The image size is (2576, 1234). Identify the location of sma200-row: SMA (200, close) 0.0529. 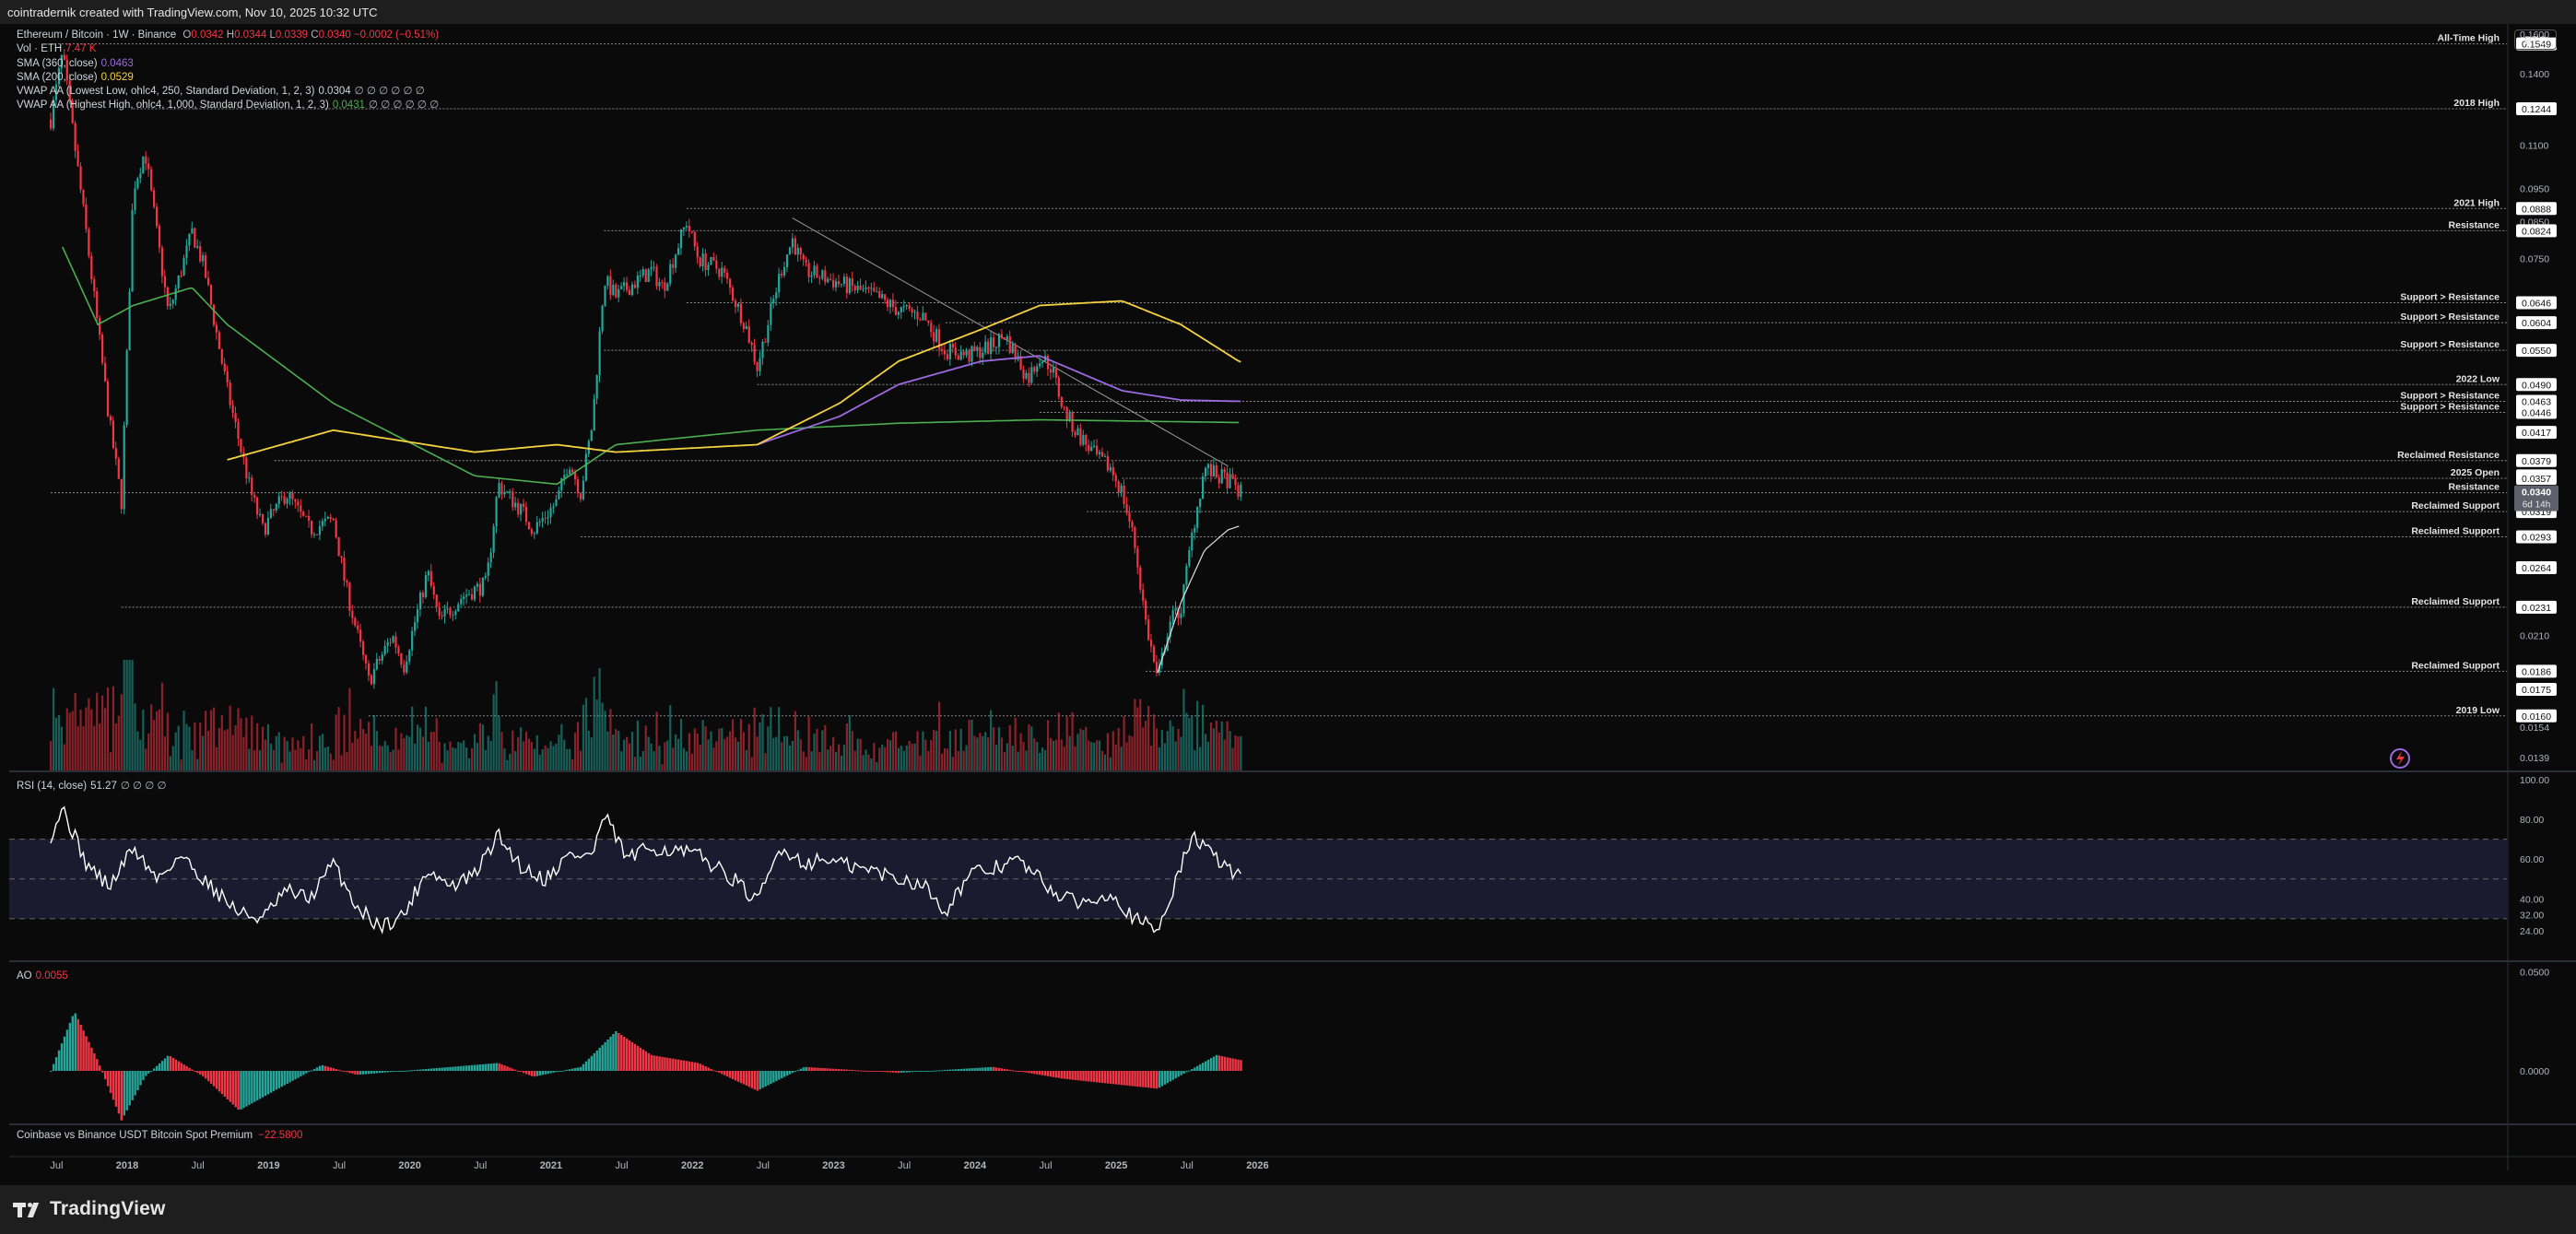
(75, 77).